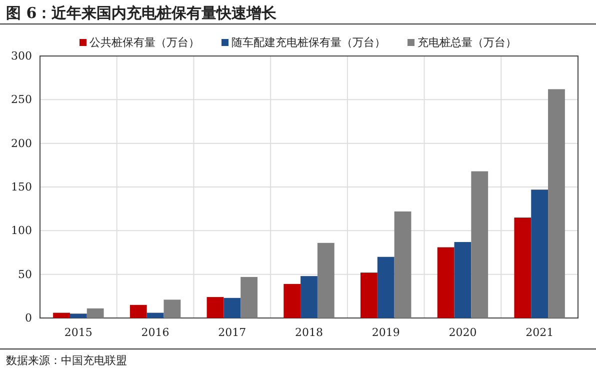  Describe the element at coordinates (155, 332) in the screenshot. I see `x-tick-label: 2016` at that location.